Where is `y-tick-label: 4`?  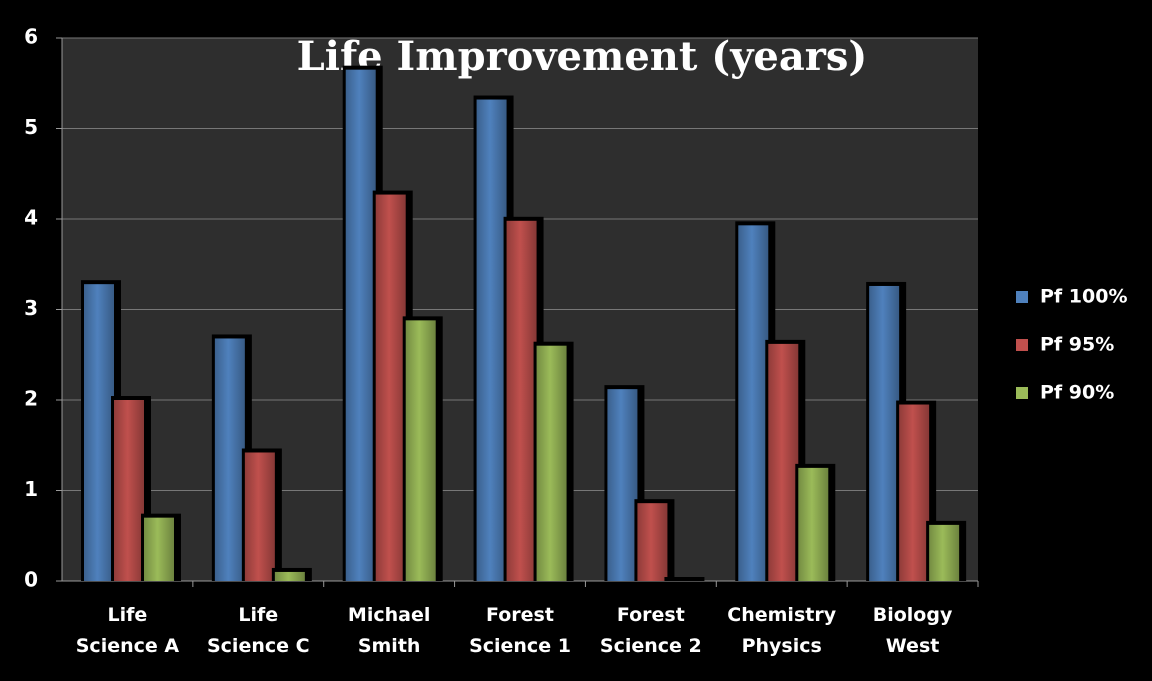 y-tick-label: 4 is located at coordinates (31, 218).